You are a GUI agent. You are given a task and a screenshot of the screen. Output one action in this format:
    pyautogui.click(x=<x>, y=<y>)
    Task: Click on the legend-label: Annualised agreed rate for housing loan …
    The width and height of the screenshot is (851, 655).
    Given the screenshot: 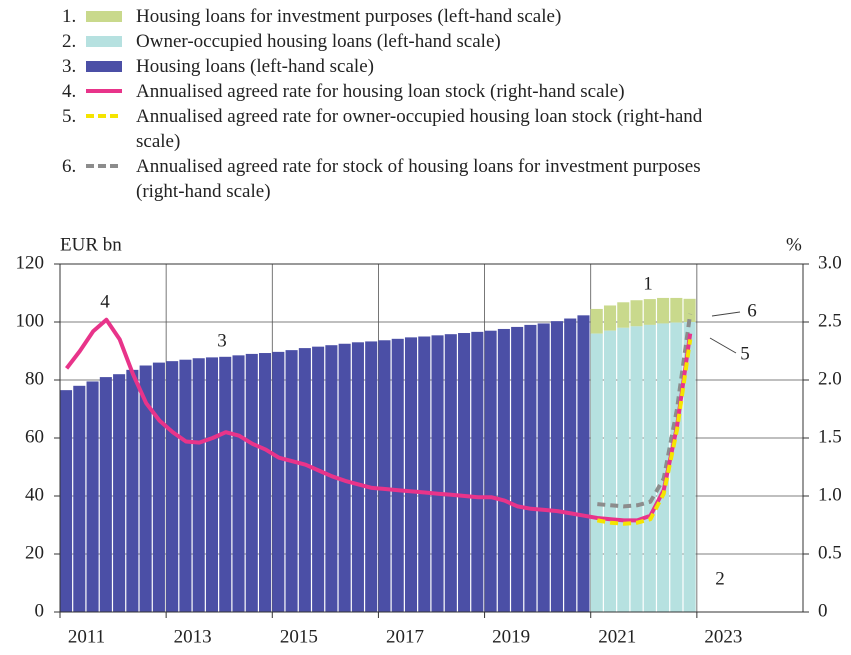 What is the action you would take?
    pyautogui.click(x=380, y=91)
    